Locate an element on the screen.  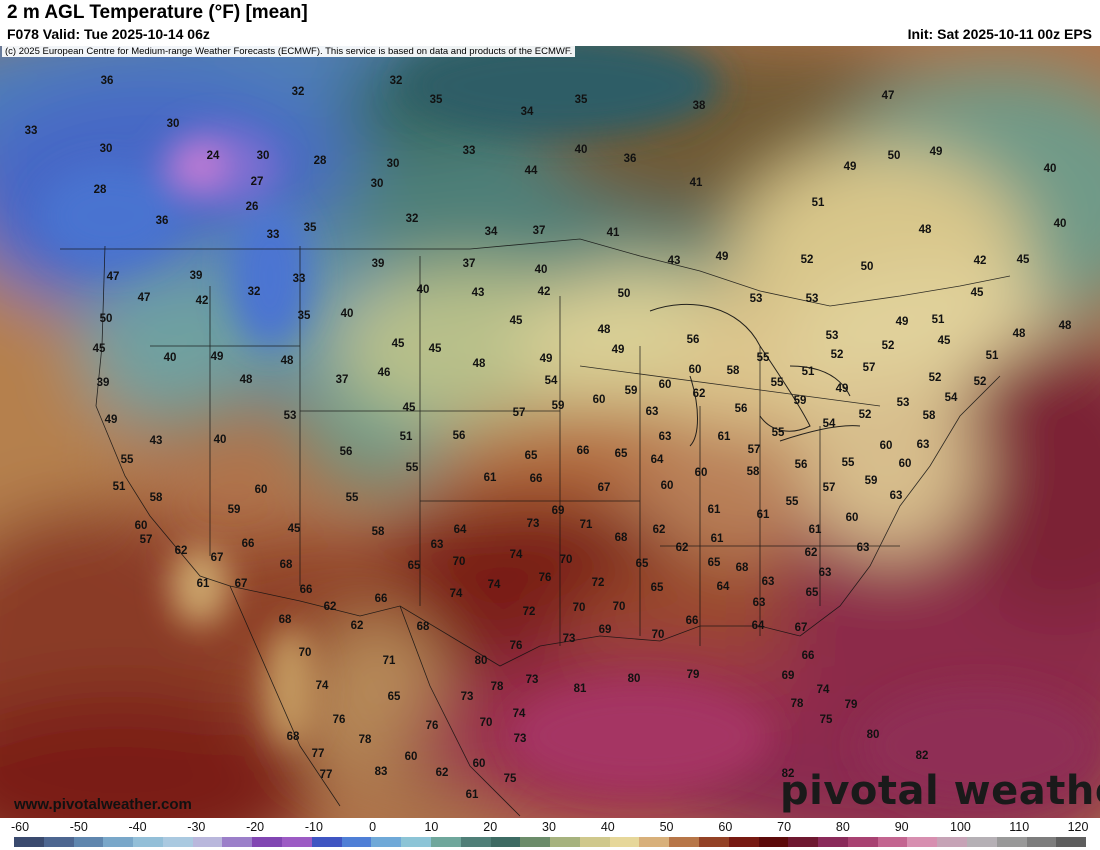
colorbar-strip is located at coordinates (550, 842).